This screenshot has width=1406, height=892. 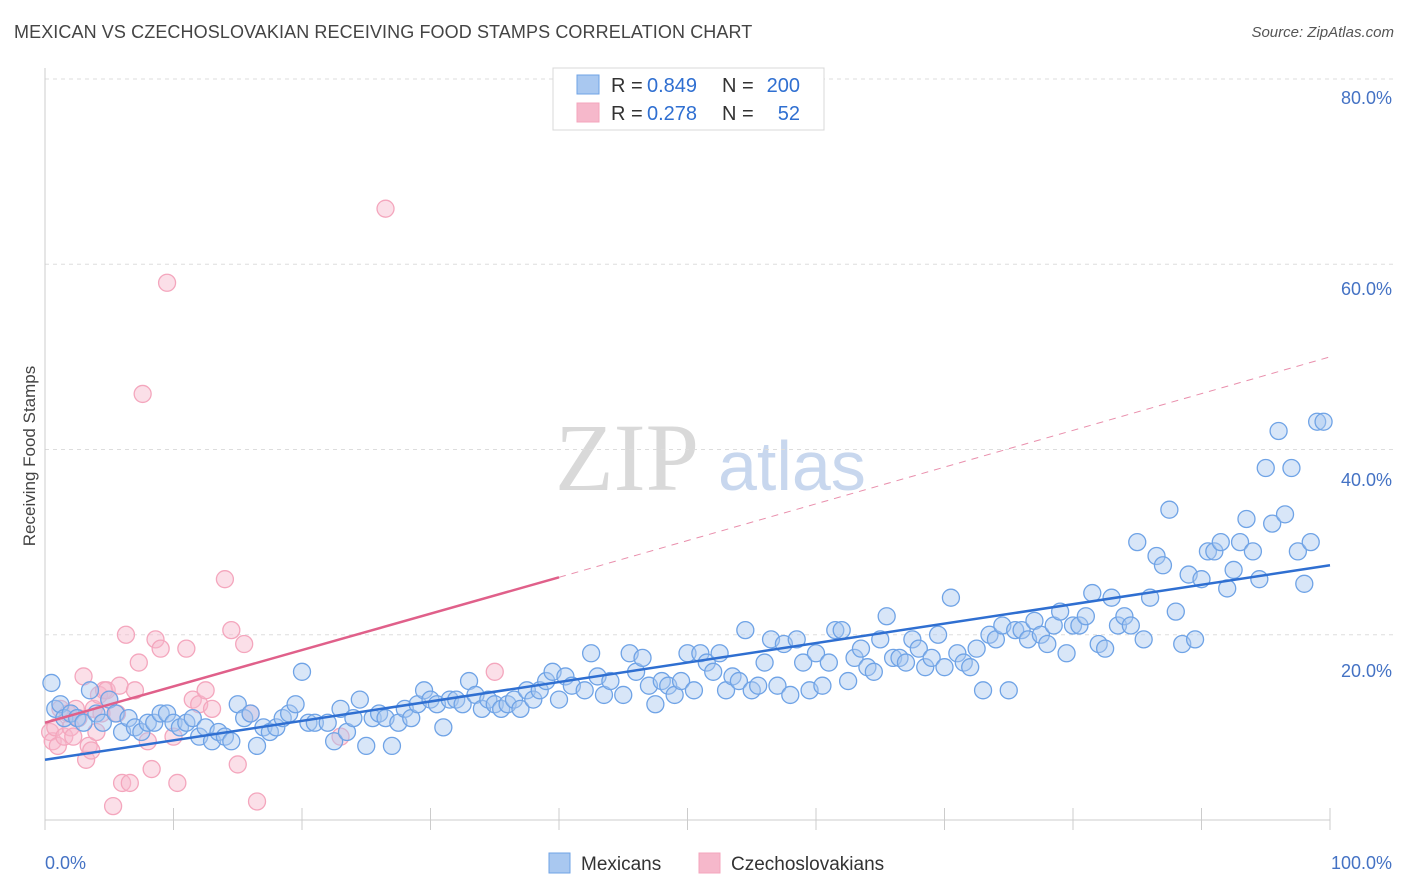 What do you see at coordinates (1366, 671) in the screenshot?
I see `y-tick-20: 20.0%` at bounding box center [1366, 671].